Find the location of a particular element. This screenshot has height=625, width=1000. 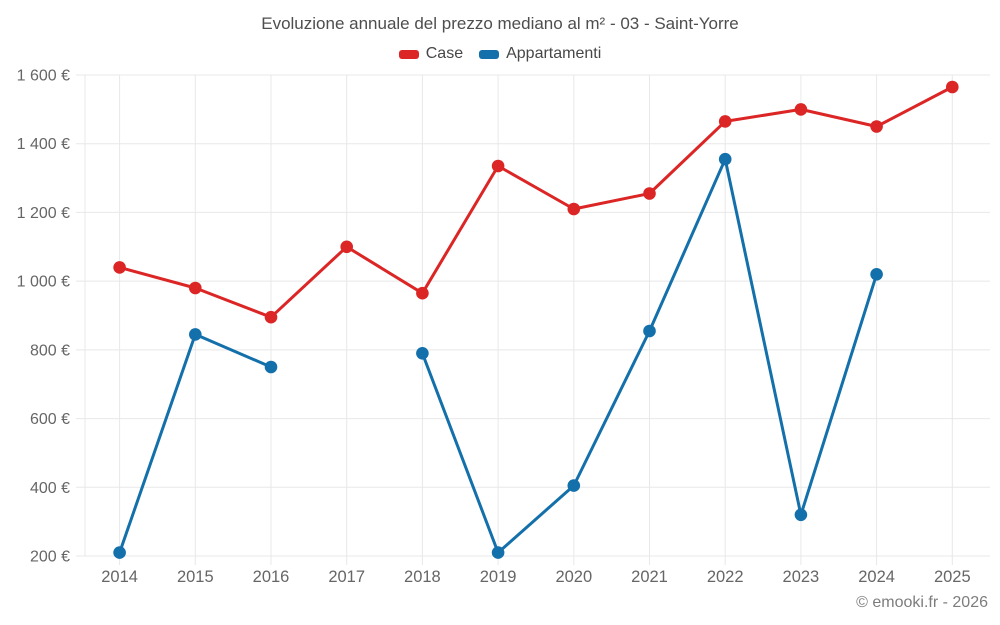

x-axis-label: 2020 is located at coordinates (573, 577).